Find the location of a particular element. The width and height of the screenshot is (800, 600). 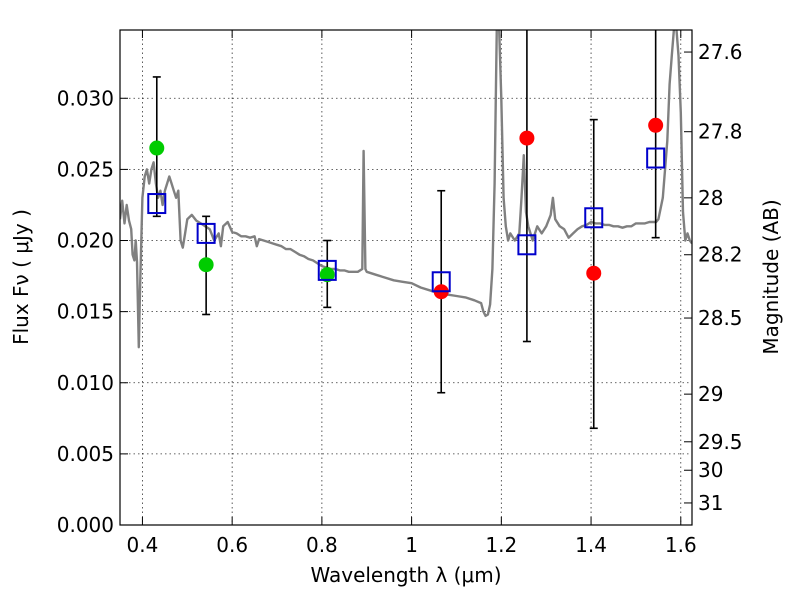

y2-tick-label: 29.5 is located at coordinates (720, 442).